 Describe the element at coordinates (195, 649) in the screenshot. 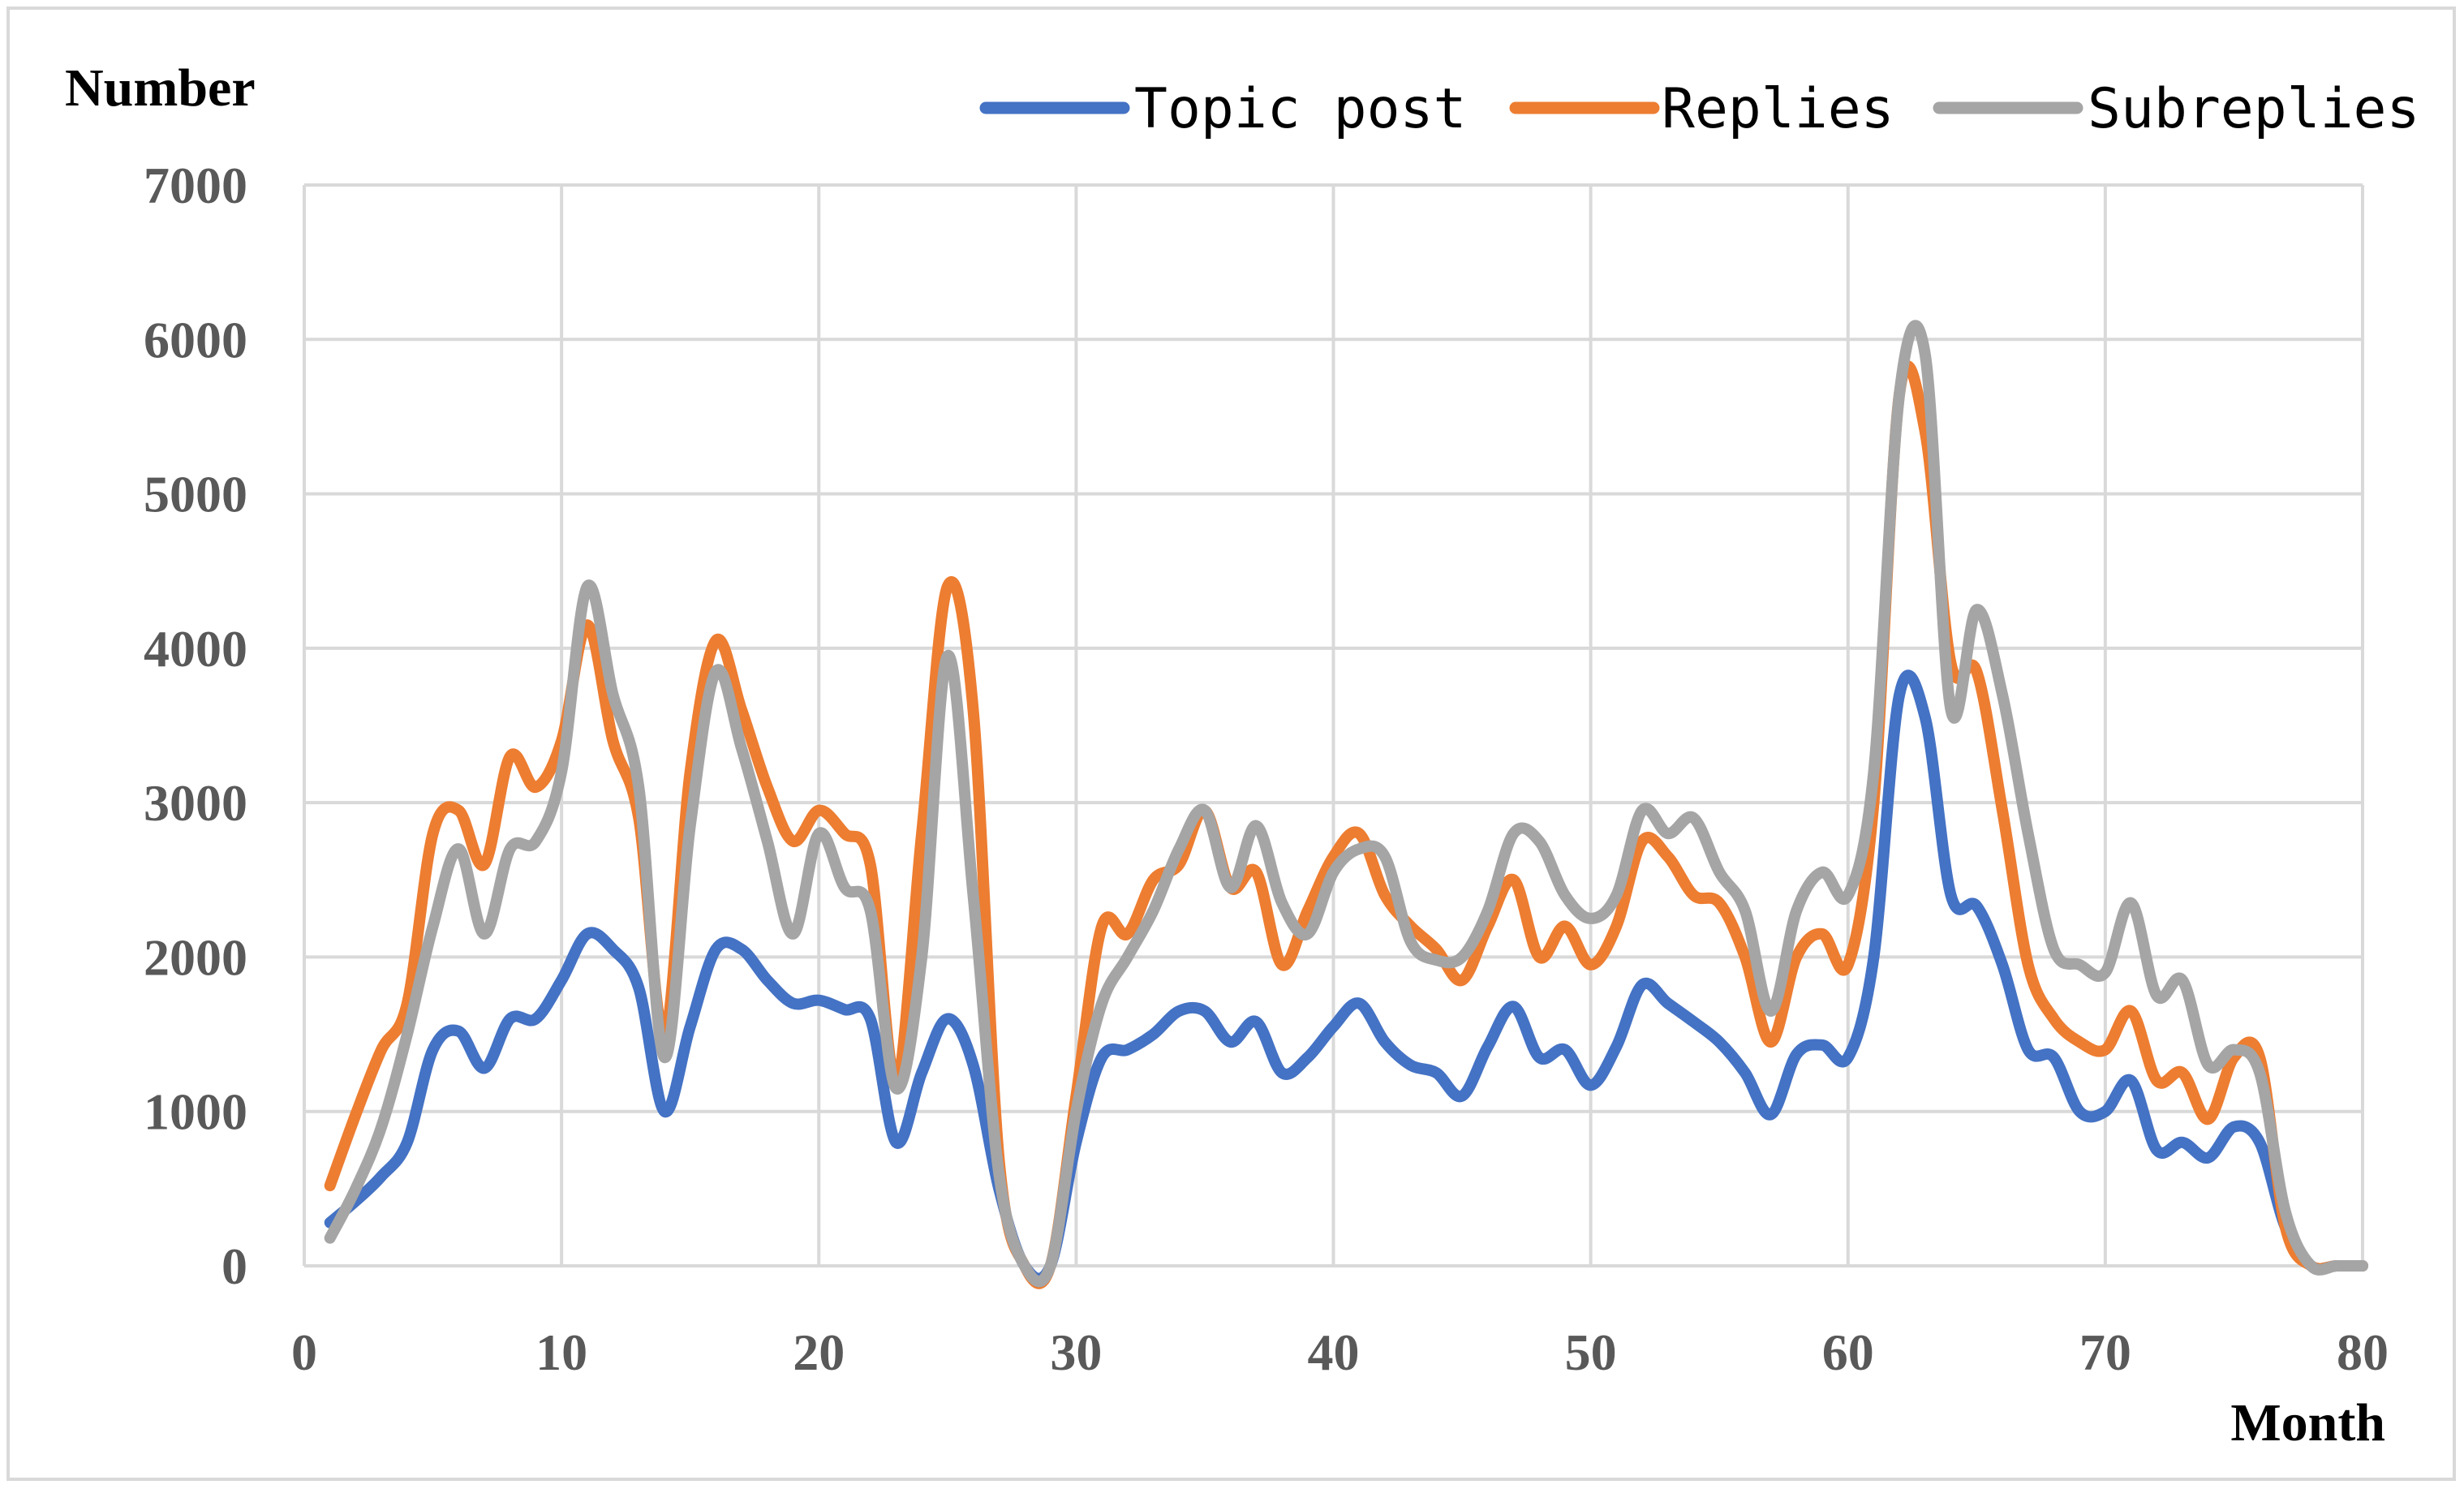

I see `y-tick-label: 4000` at that location.